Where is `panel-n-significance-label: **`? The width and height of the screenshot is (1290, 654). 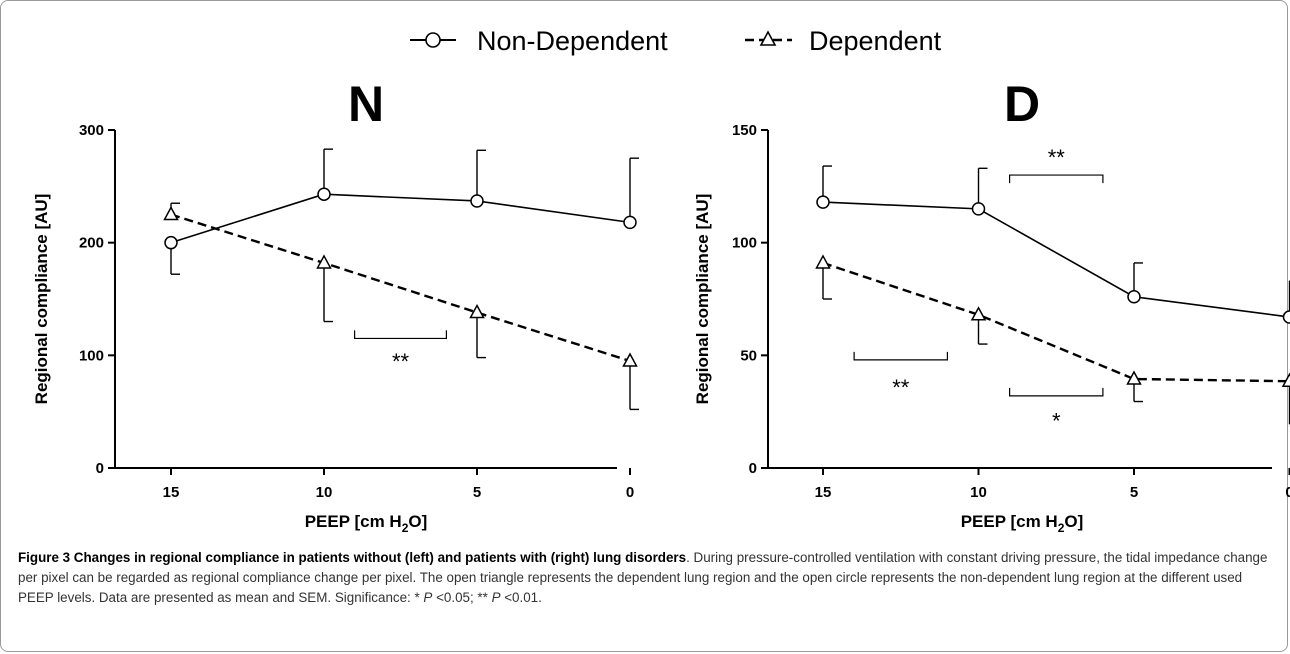 panel-n-significance-label: ** is located at coordinates (401, 361).